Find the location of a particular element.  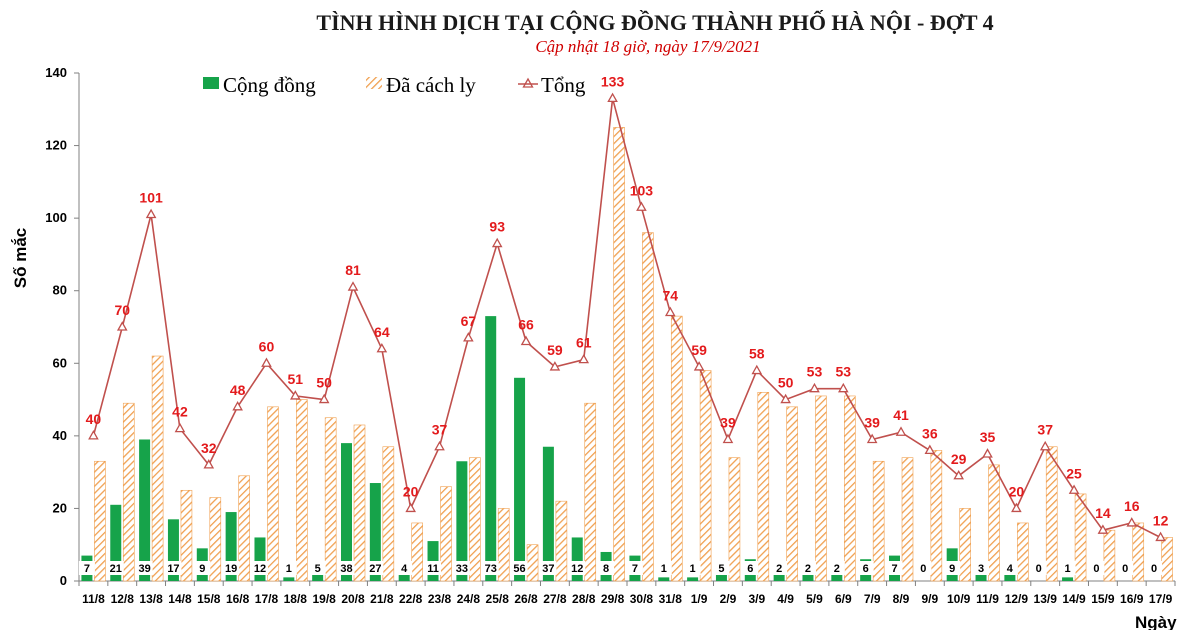

x-tick-label: 17/8 is located at coordinates (267, 599).